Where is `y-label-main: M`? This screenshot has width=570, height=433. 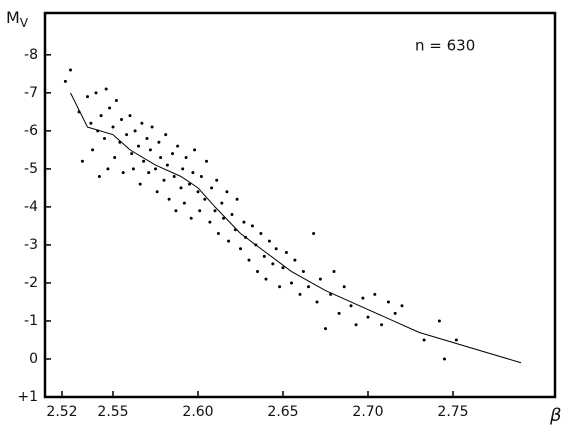 y-label-main: M is located at coordinates (13, 17).